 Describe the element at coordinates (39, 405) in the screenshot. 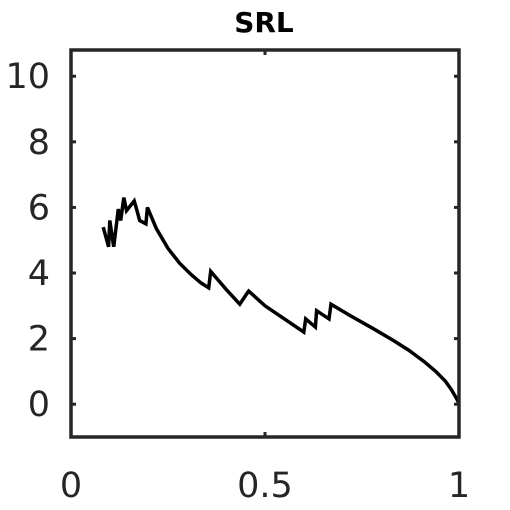

I see `y-tick-label: 0` at that location.